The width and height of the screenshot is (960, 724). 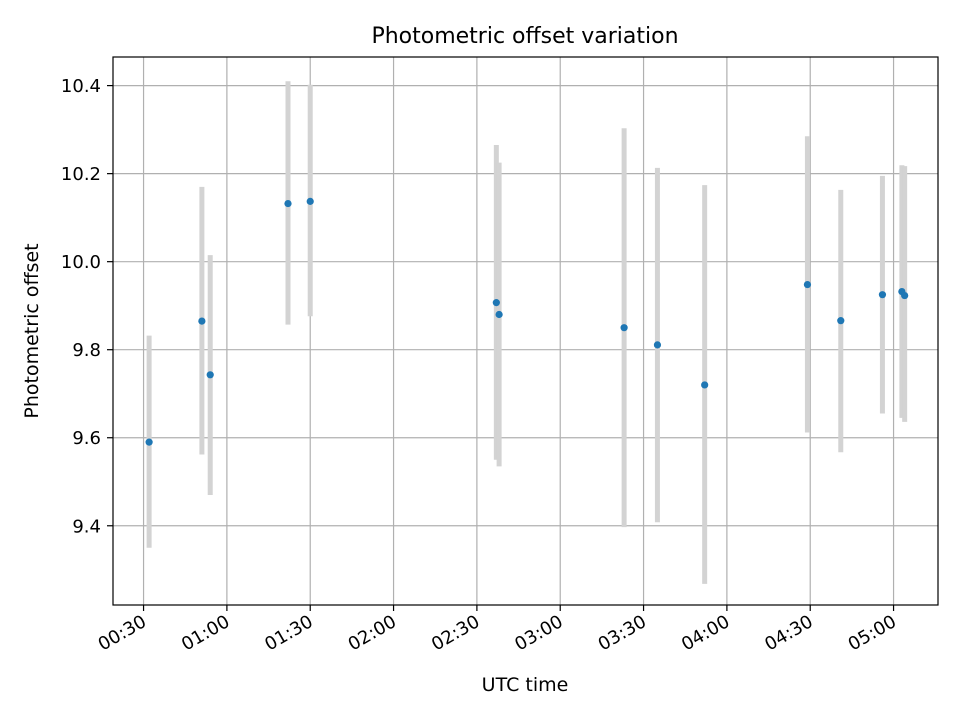 What do you see at coordinates (86, 438) in the screenshot?
I see `y-tick-label: 9.6` at bounding box center [86, 438].